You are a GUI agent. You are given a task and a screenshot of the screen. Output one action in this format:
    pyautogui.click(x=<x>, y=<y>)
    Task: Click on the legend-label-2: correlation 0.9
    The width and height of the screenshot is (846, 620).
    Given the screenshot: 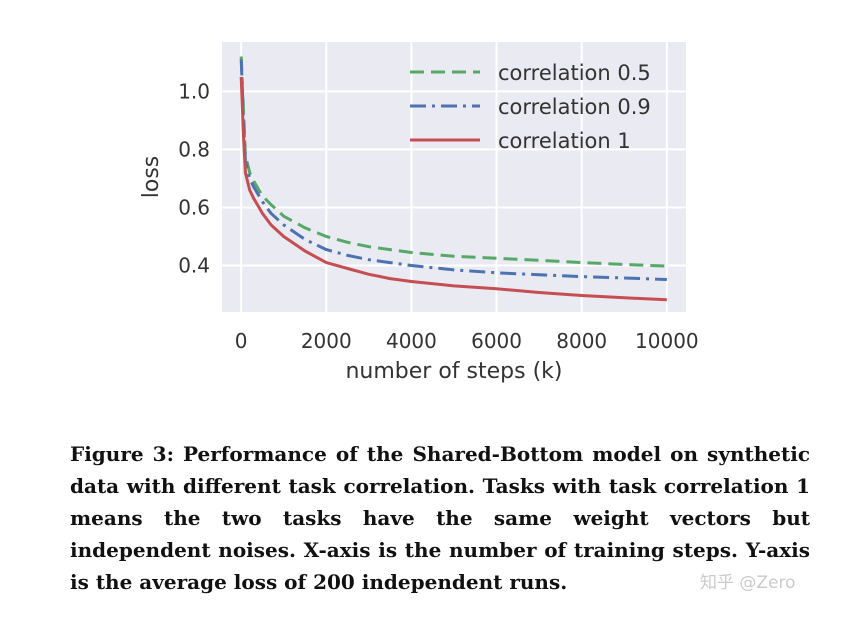 What is the action you would take?
    pyautogui.click(x=574, y=107)
    